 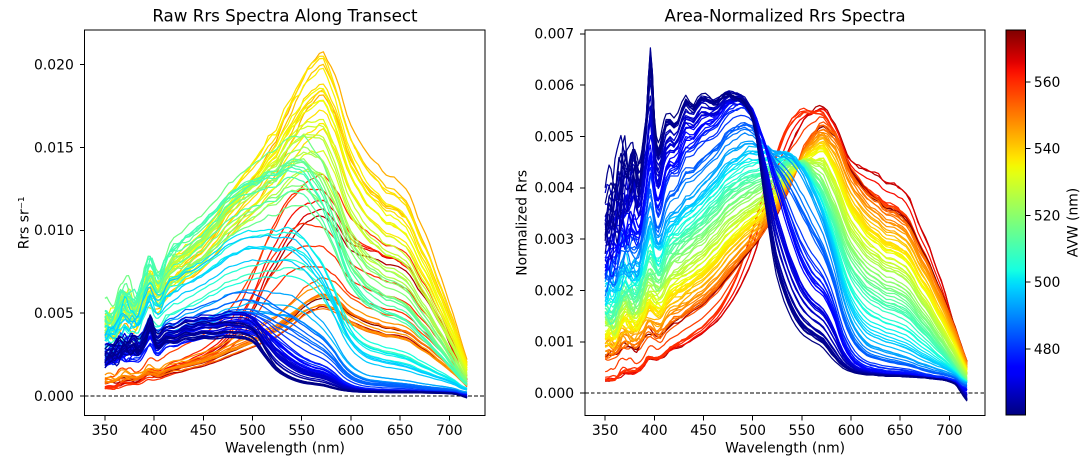 What do you see at coordinates (25, 222) in the screenshot?
I see `raw-plot-ylabel: Rrs sr⁻¹` at bounding box center [25, 222].